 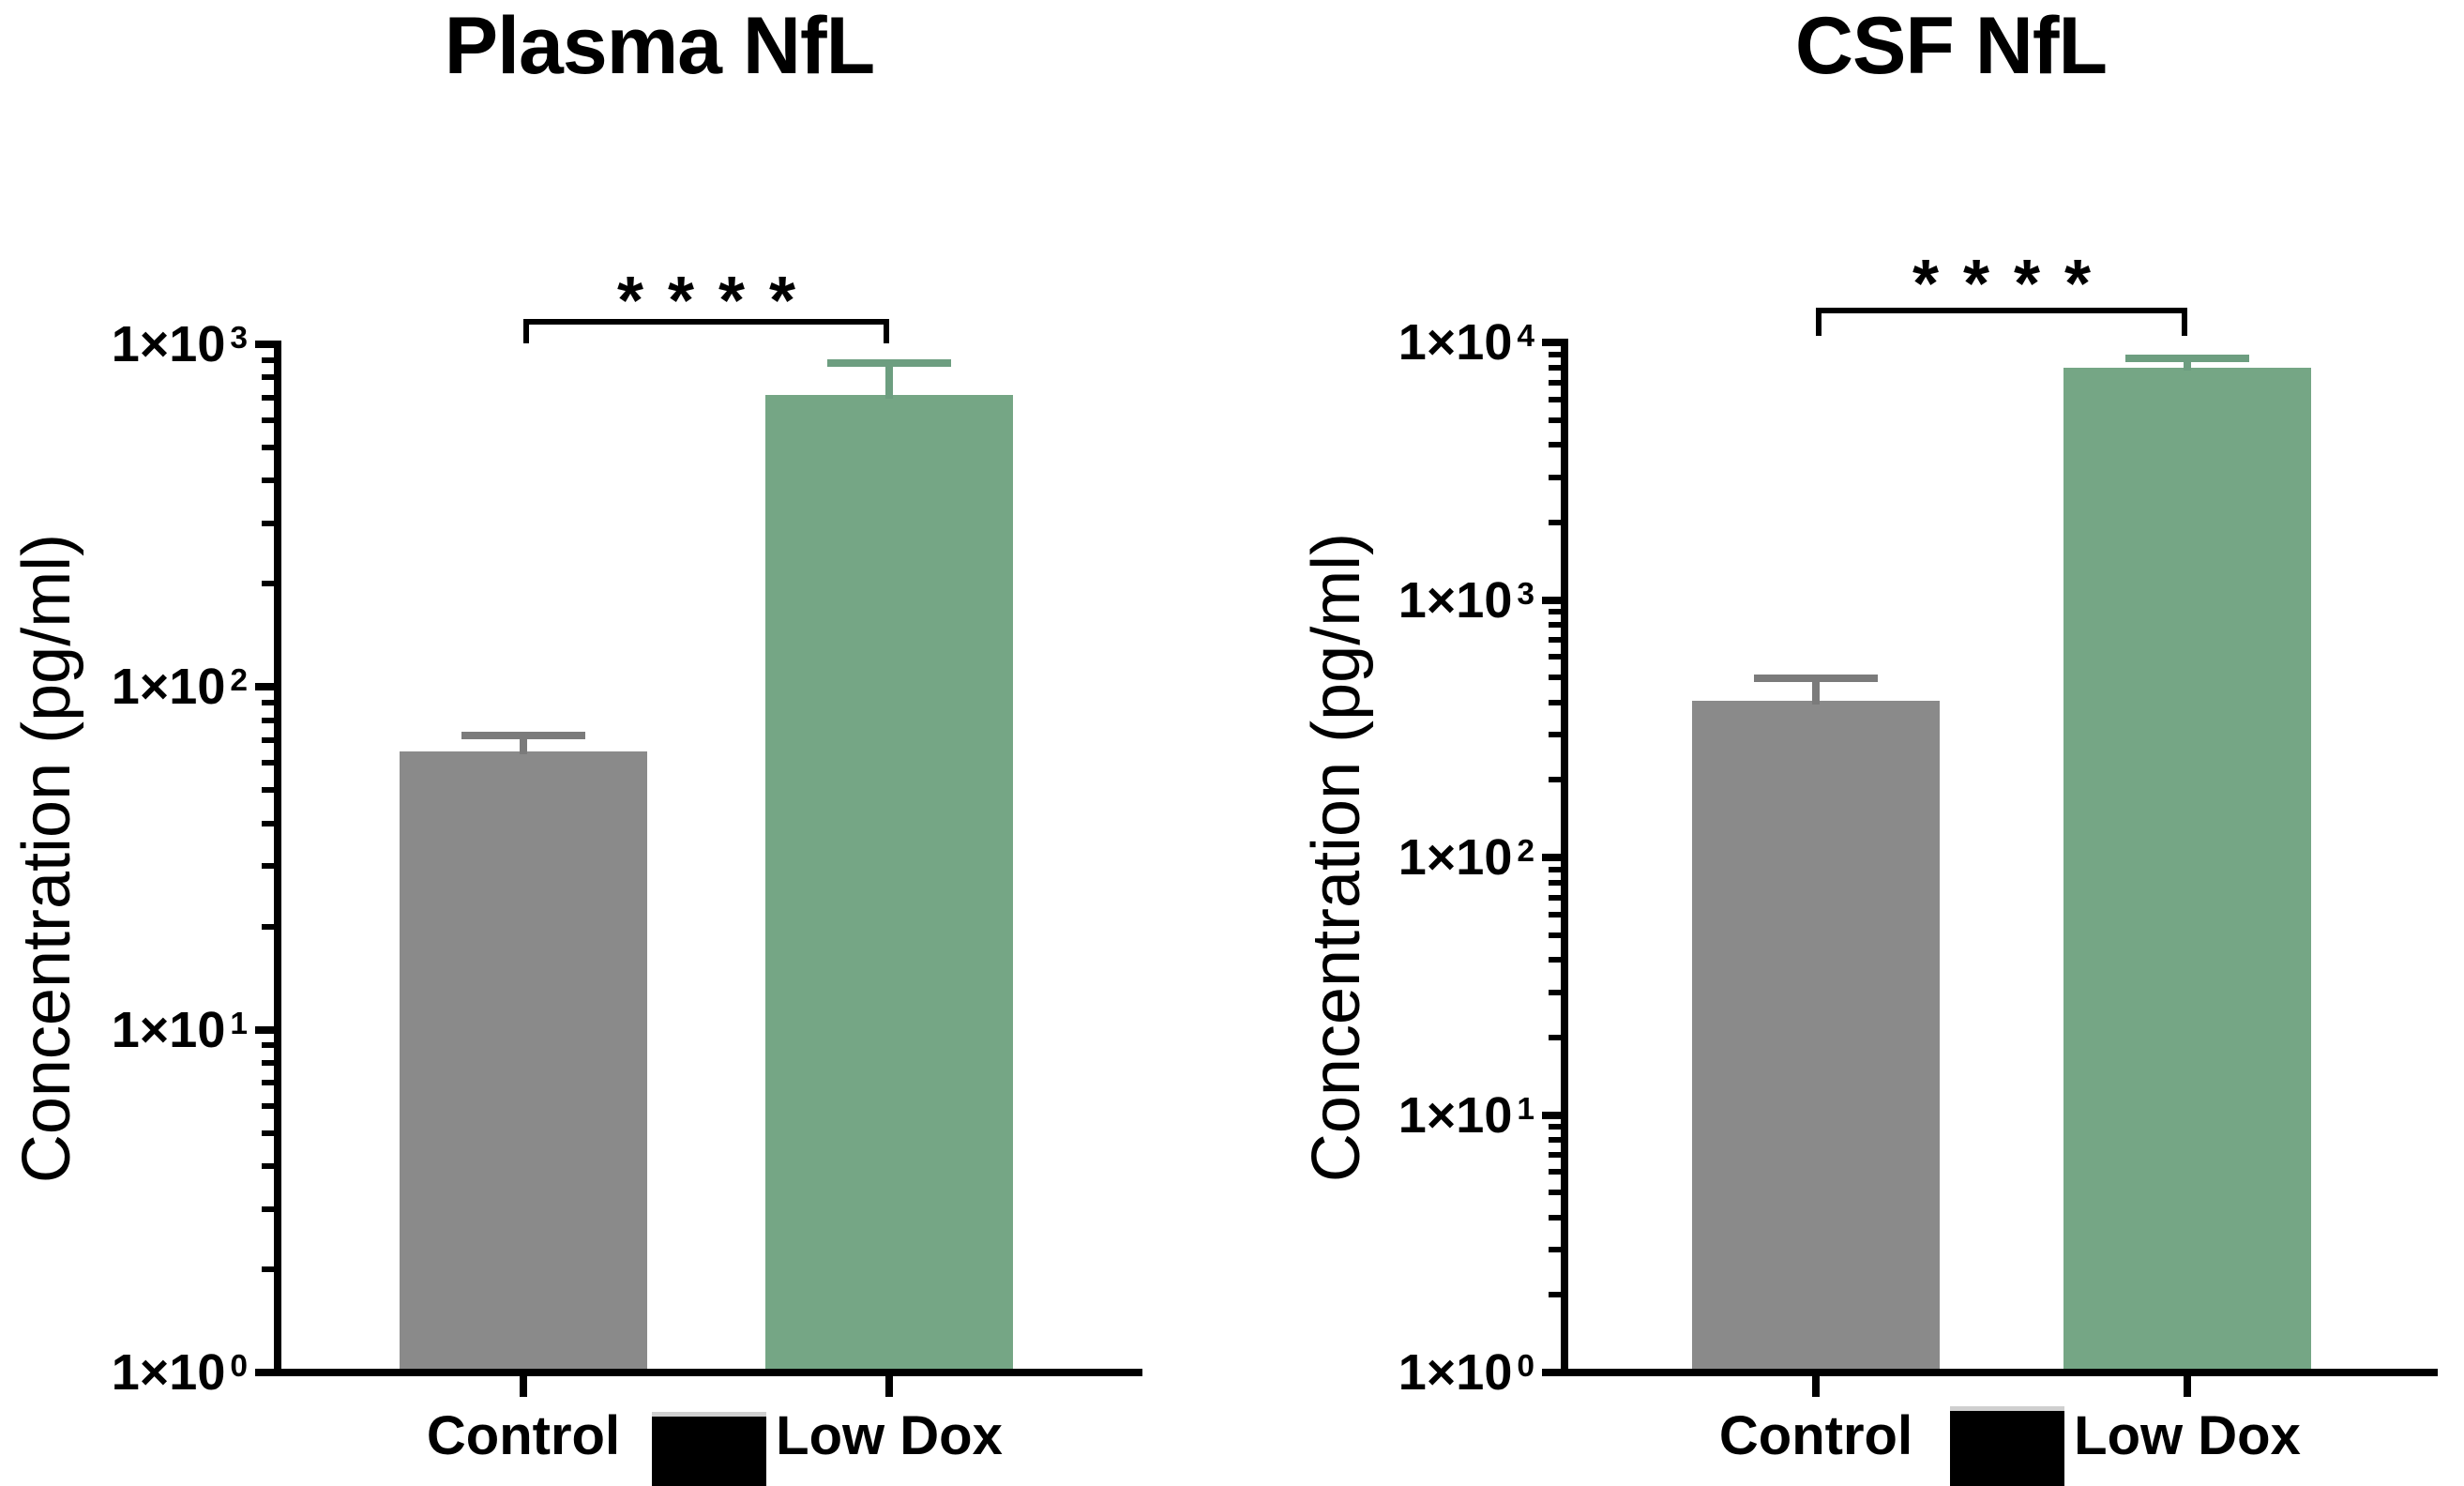 What do you see at coordinates (277, 859) in the screenshot?
I see `y-axis-line` at bounding box center [277, 859].